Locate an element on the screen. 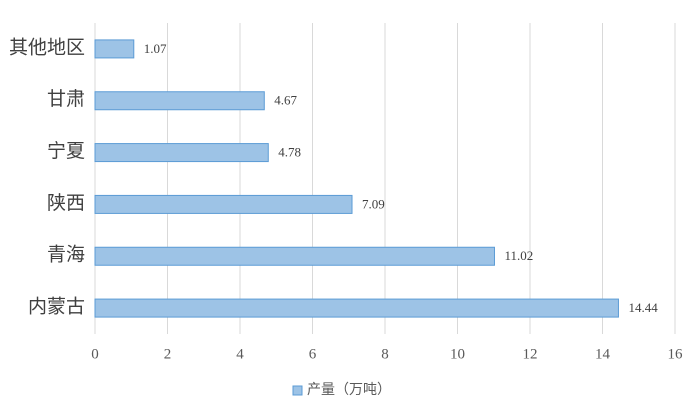 The image size is (692, 418). x-tick-label: 4 is located at coordinates (240, 354).